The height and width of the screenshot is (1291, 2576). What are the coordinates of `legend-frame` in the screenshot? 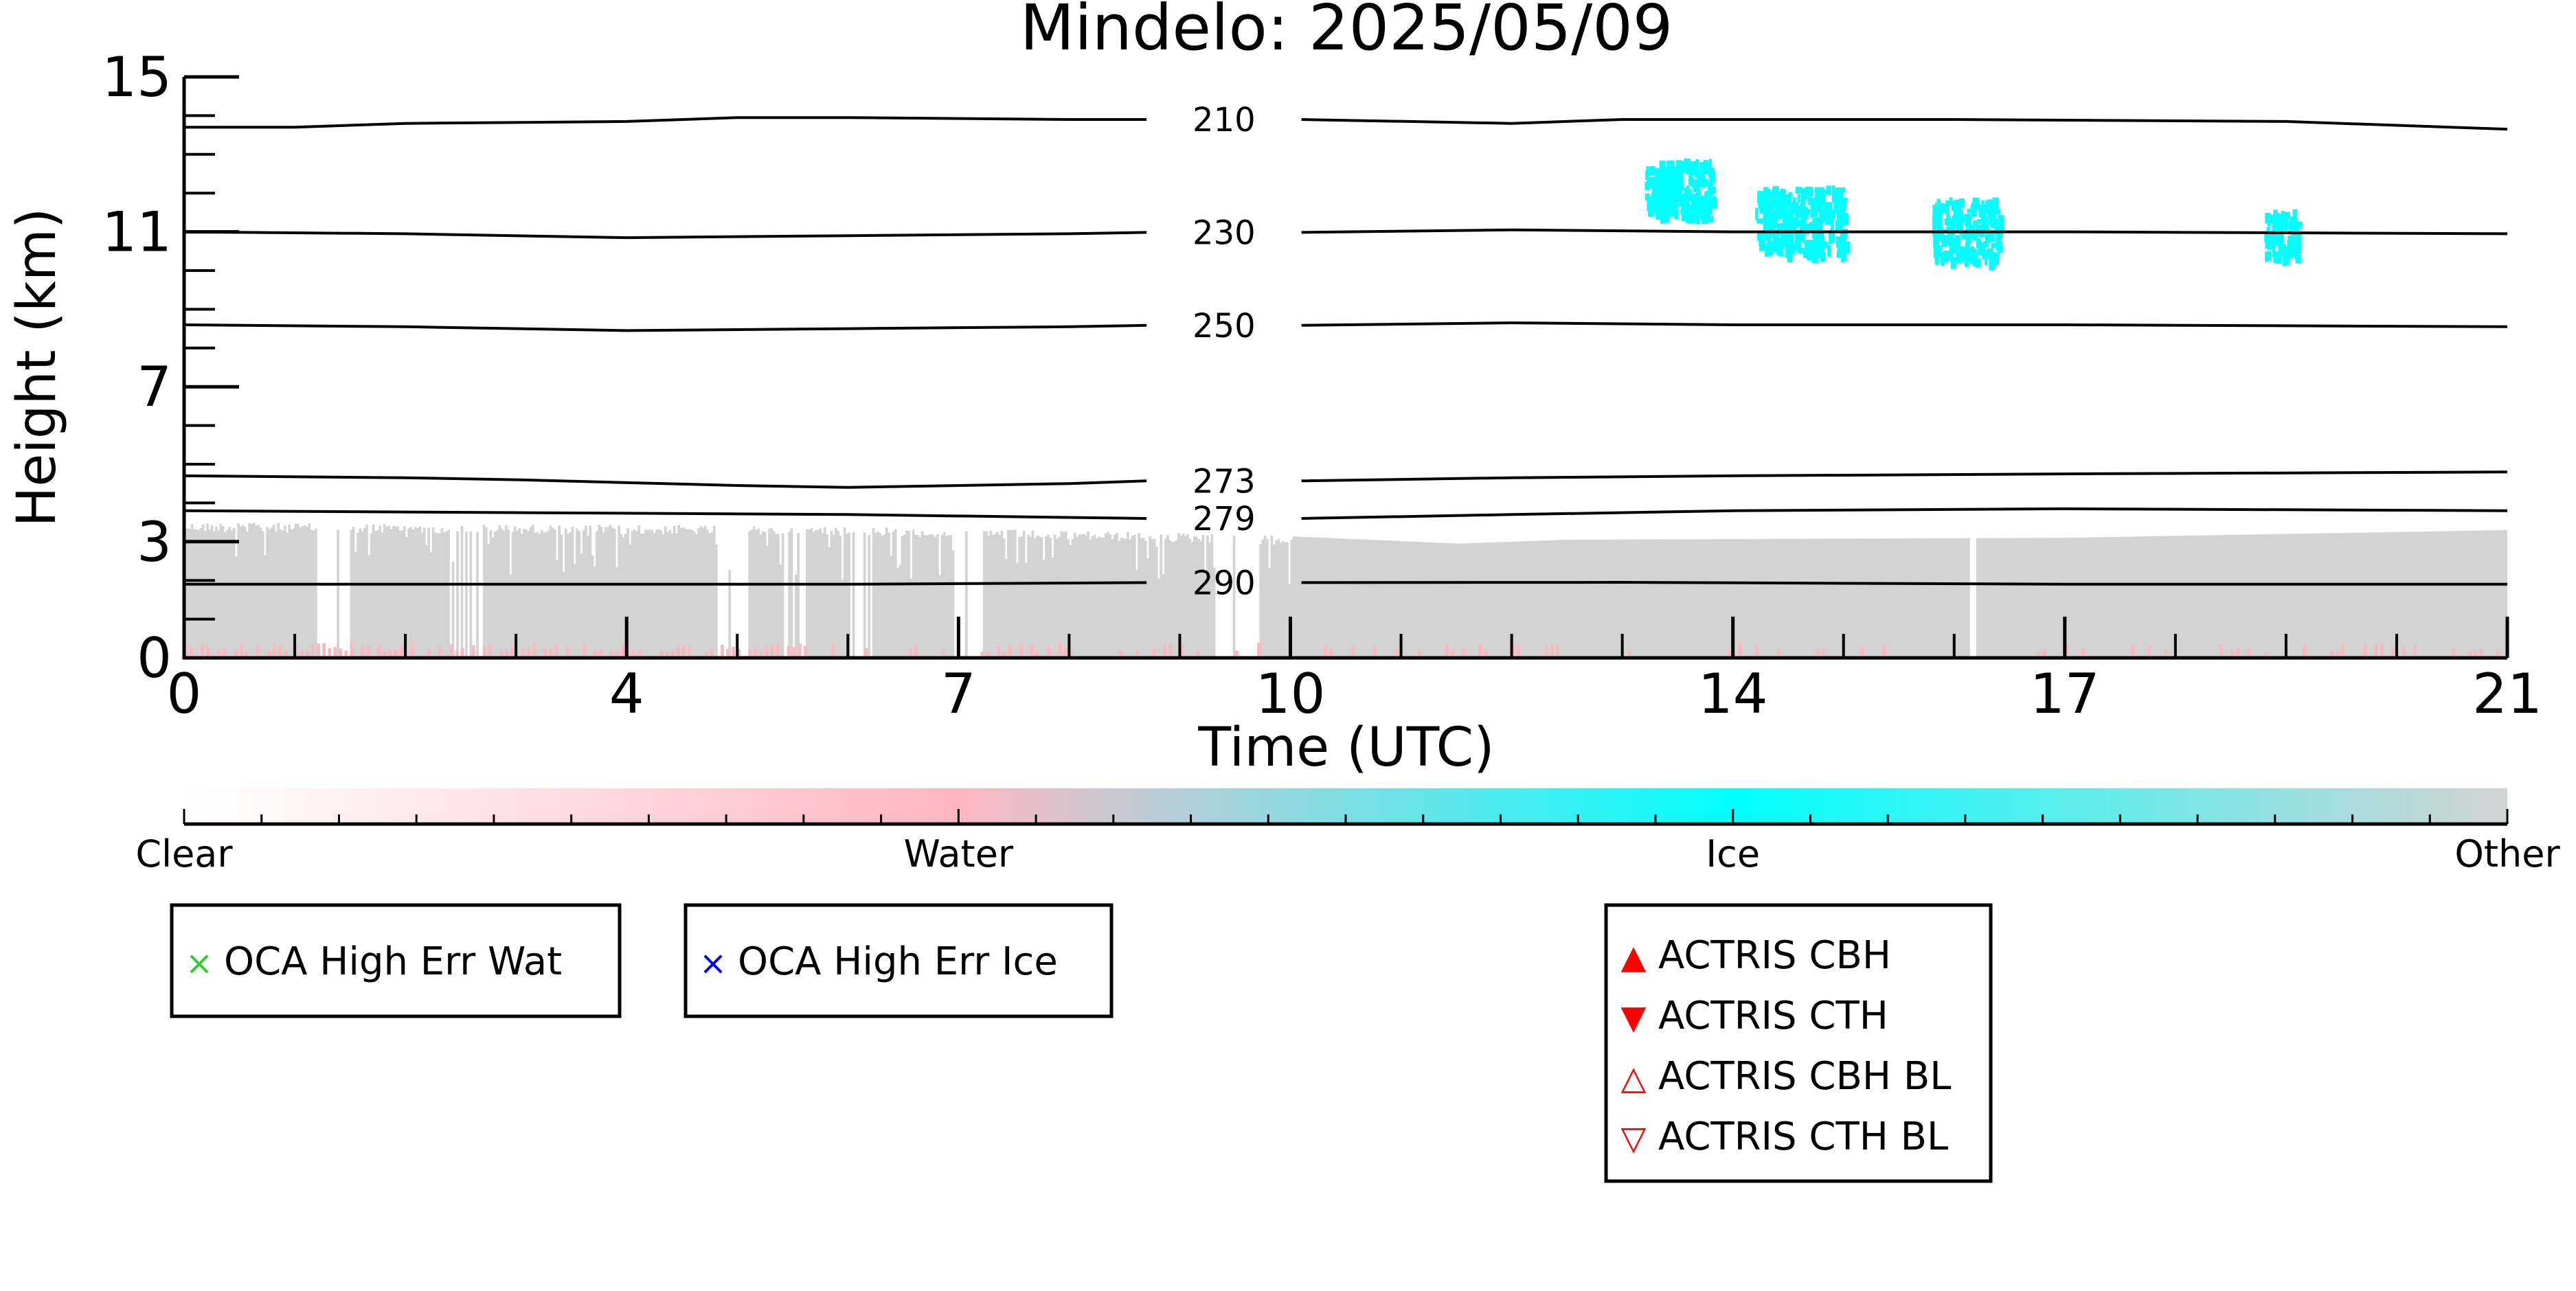 It's located at (898, 960).